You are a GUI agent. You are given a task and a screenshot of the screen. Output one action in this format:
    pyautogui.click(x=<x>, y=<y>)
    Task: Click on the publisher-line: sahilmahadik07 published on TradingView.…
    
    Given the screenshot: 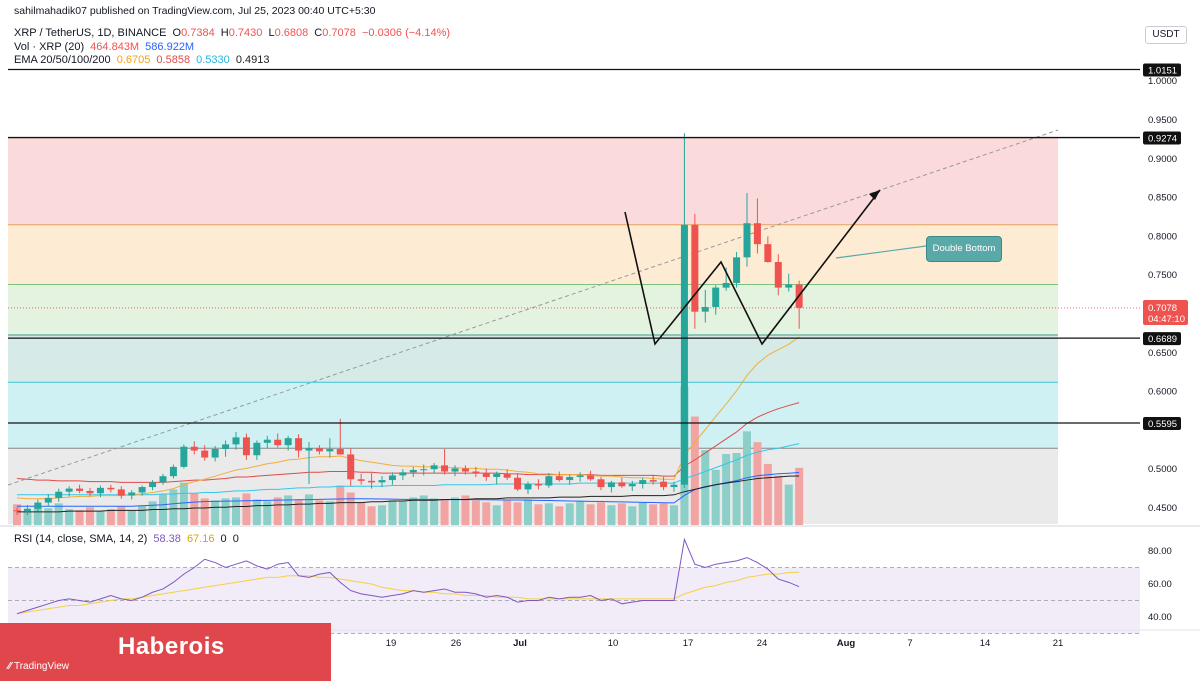 What is the action you would take?
    pyautogui.click(x=196, y=11)
    